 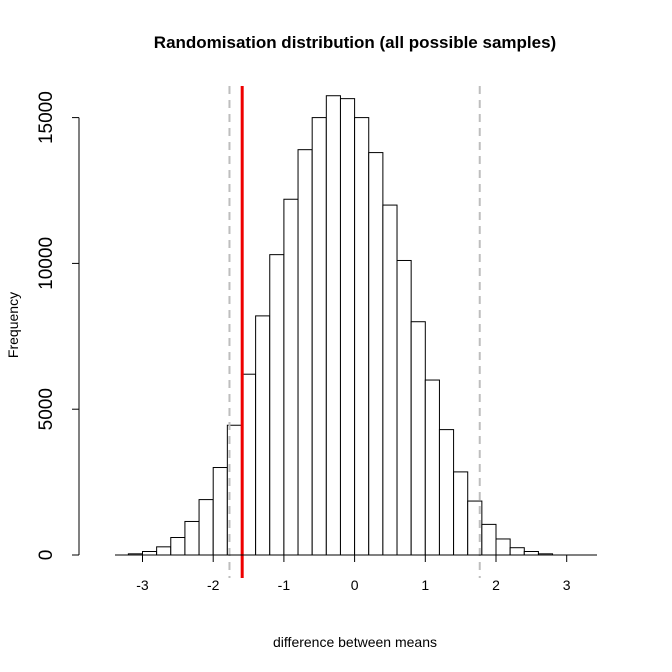 What do you see at coordinates (567, 585) in the screenshot?
I see `x-tick-label: 3` at bounding box center [567, 585].